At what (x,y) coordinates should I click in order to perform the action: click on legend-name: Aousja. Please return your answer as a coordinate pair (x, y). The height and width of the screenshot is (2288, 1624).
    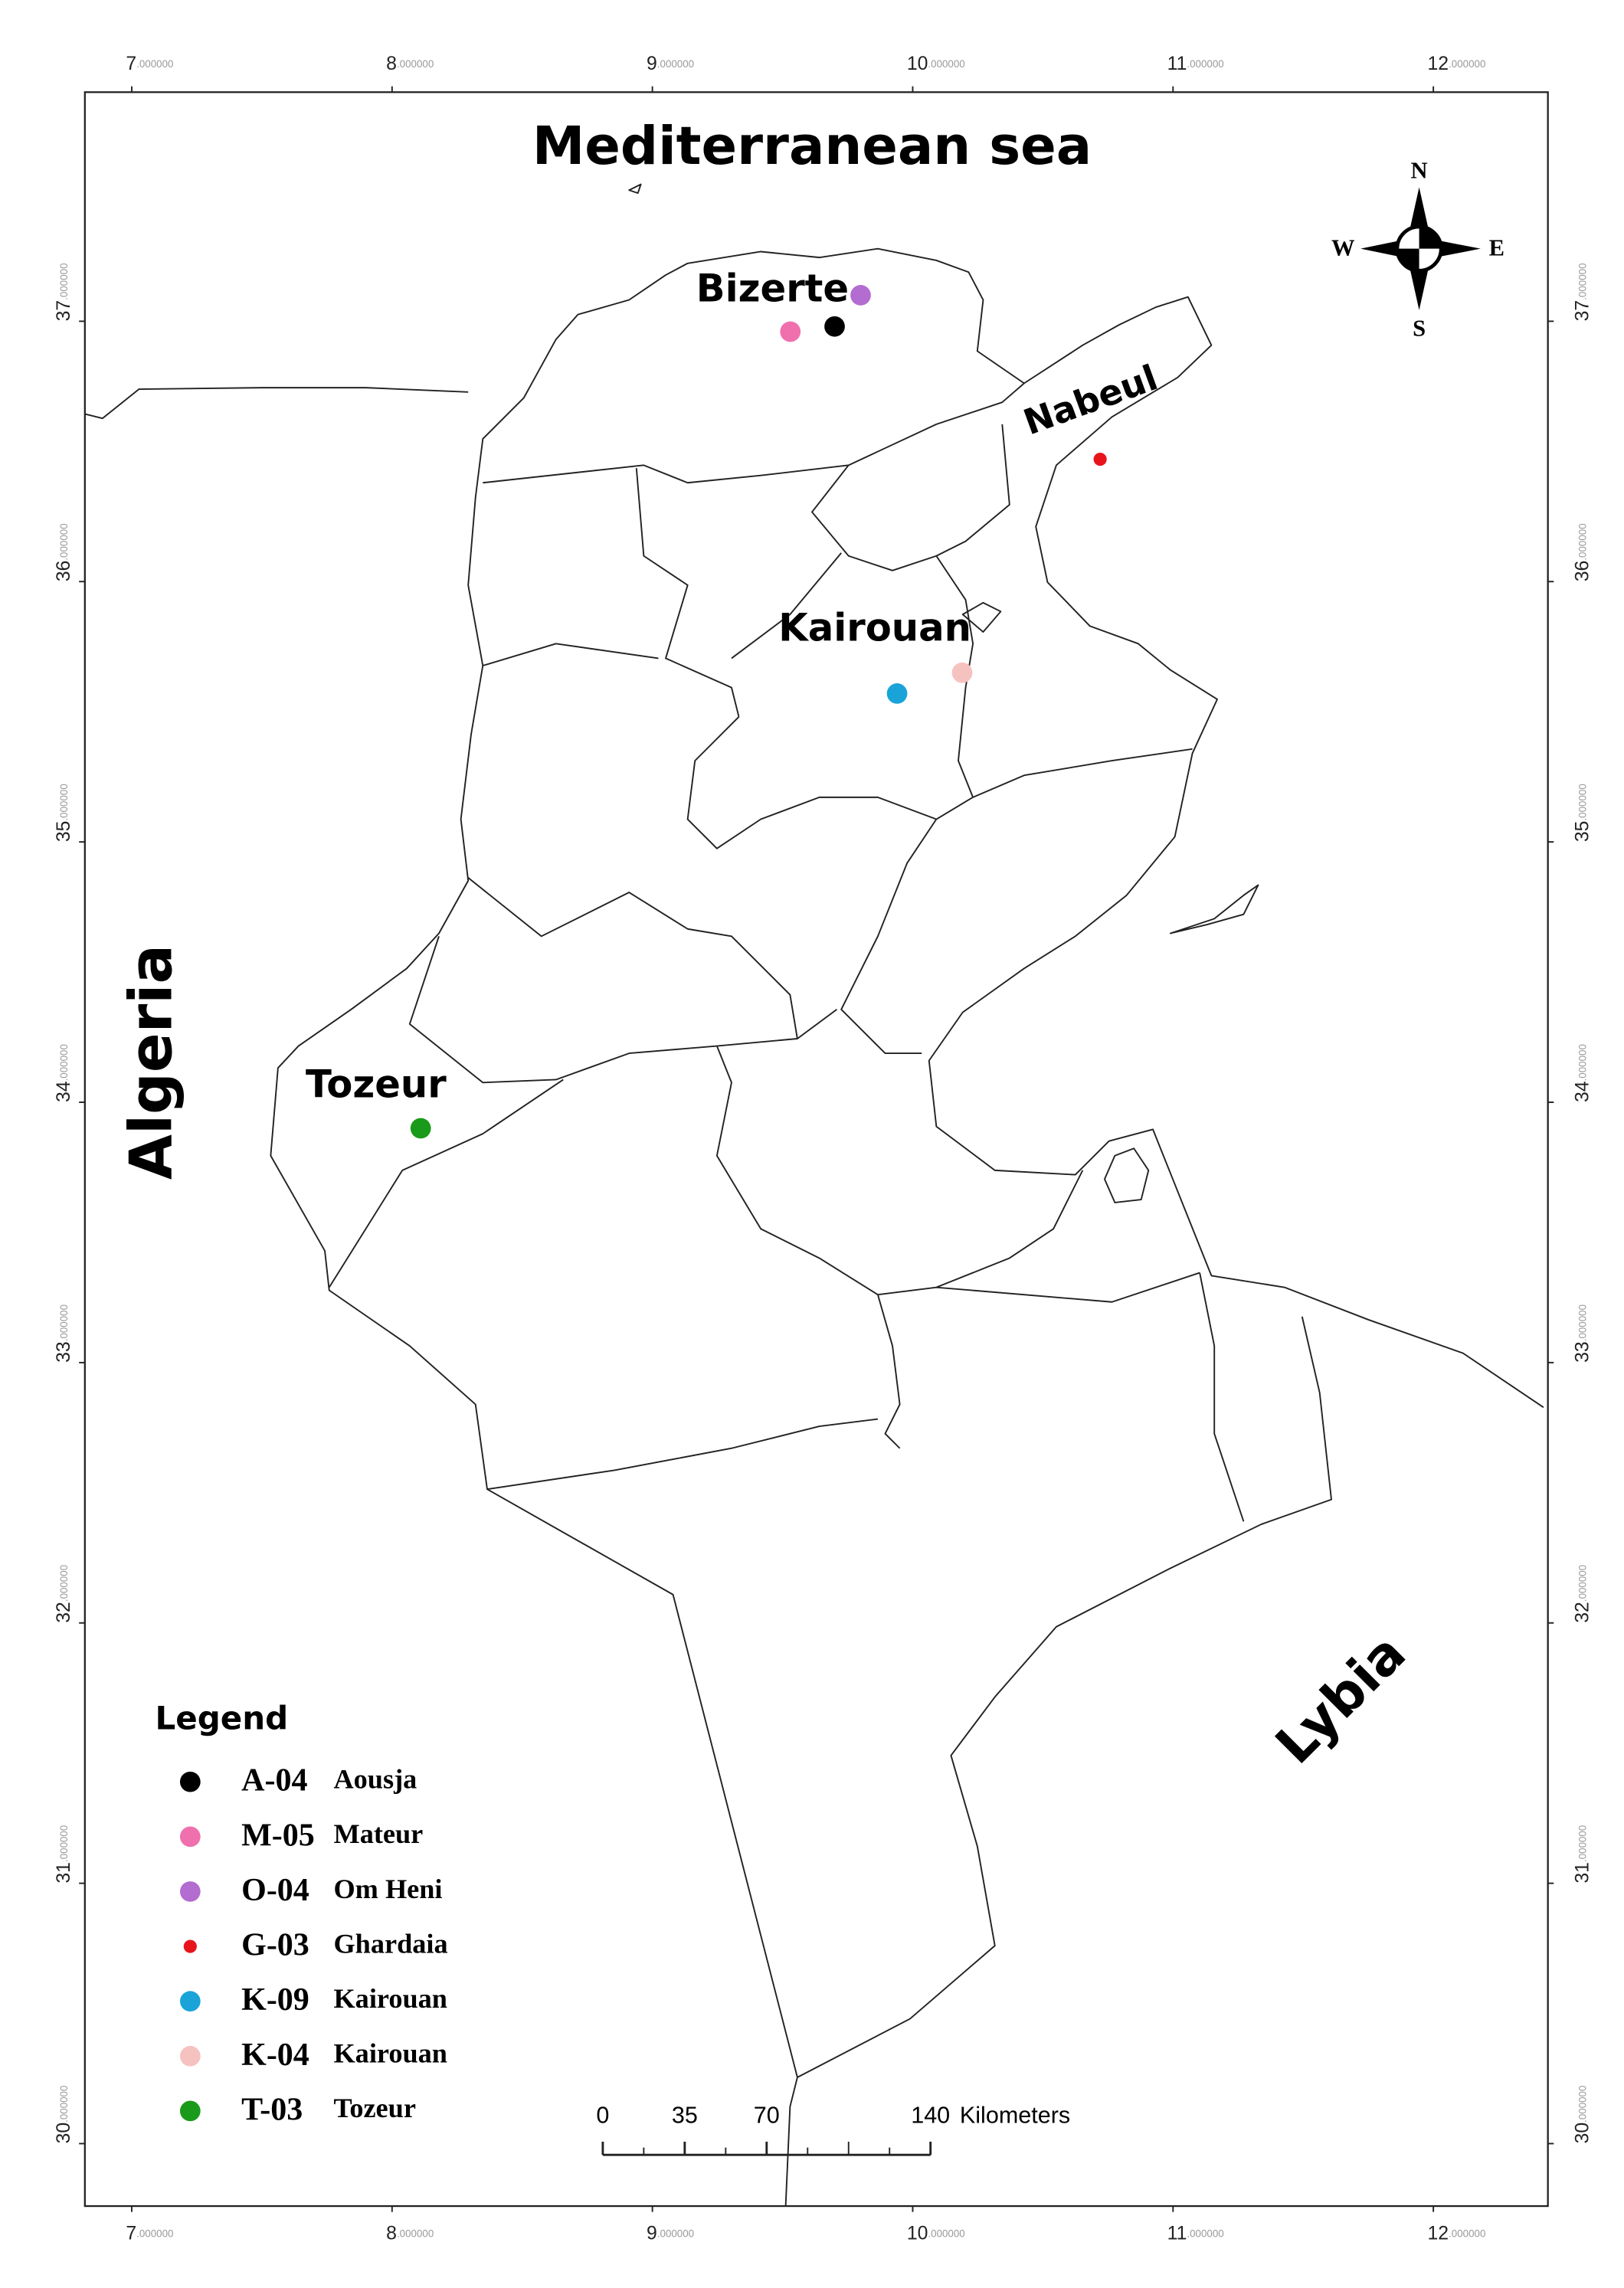
    Looking at the image, I should click on (375, 1780).